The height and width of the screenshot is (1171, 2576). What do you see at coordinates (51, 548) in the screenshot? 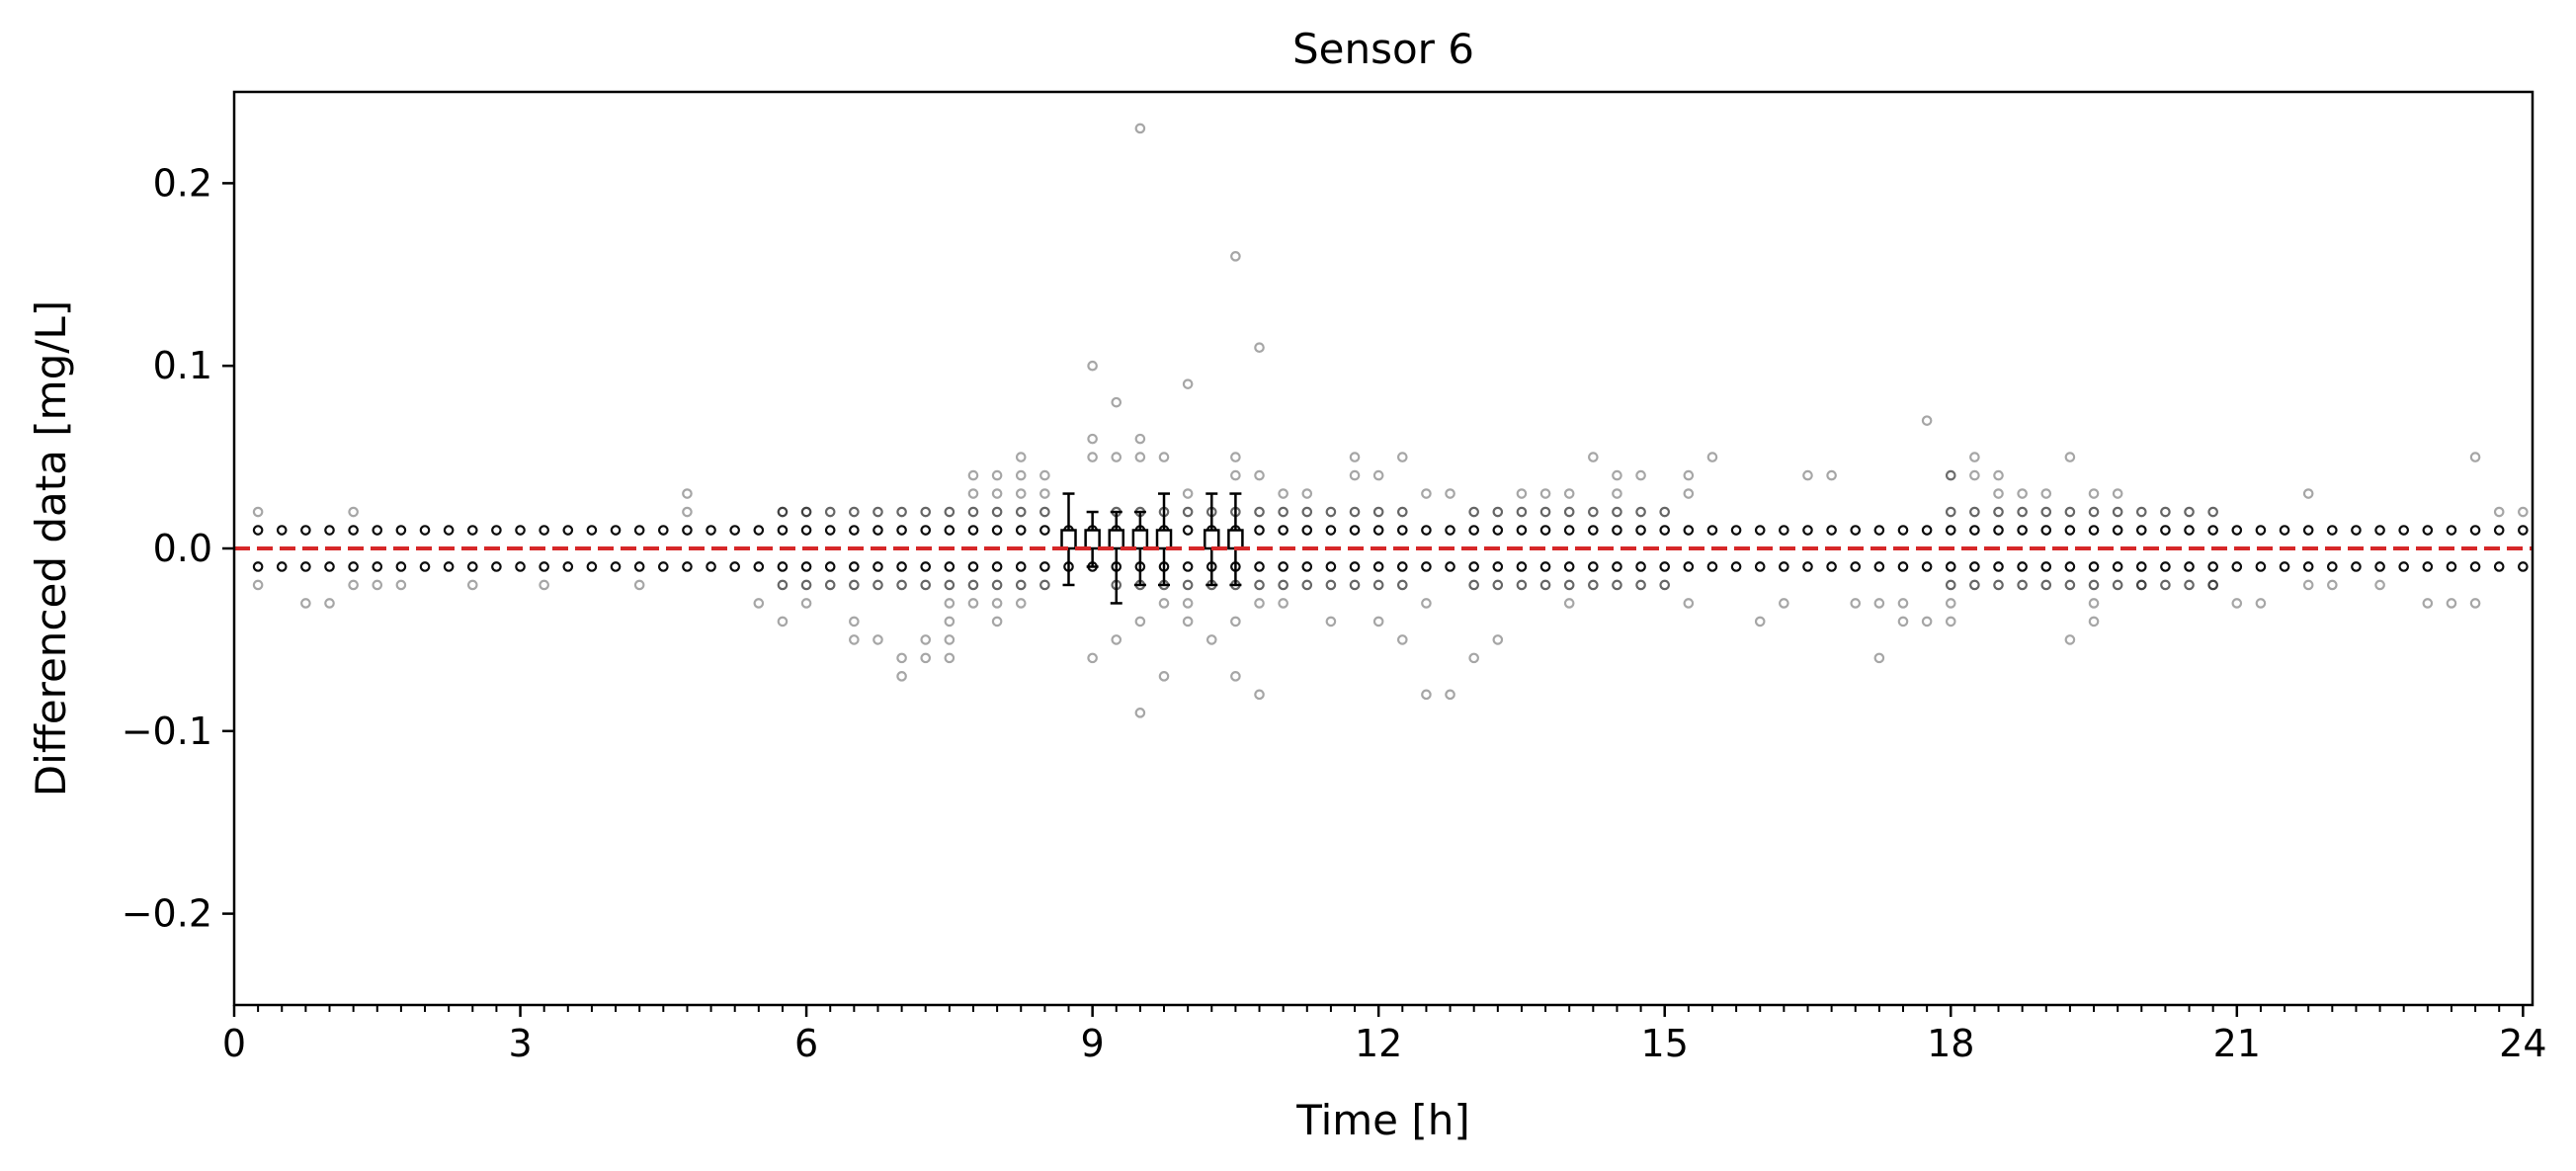
I see `y-axis-label: Differenced data [mg/L]` at bounding box center [51, 548].